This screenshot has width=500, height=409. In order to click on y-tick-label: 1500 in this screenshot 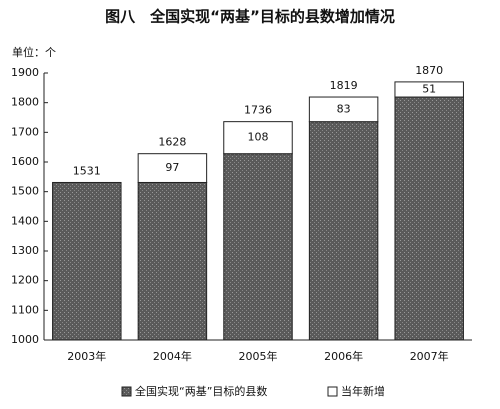, I will do `click(25, 191)`.